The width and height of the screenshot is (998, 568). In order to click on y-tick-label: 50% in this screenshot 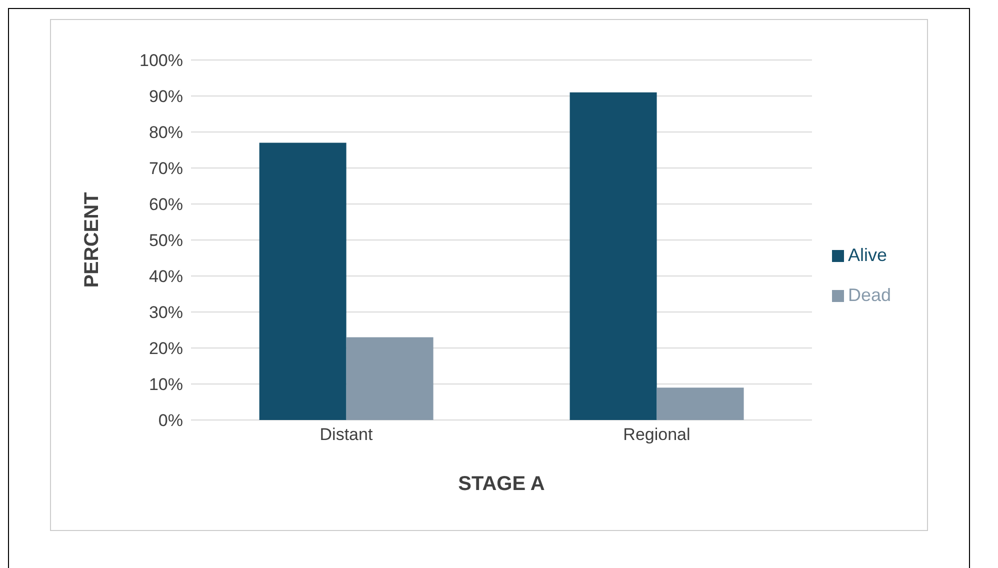, I will do `click(165, 240)`.